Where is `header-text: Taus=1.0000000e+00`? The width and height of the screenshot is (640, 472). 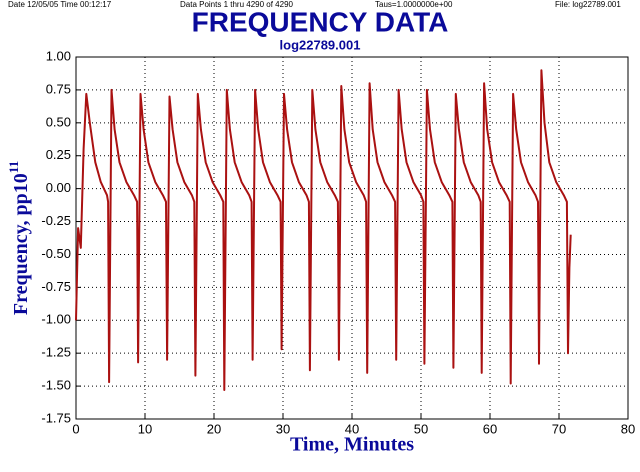
header-text: Taus=1.0000000e+00 is located at coordinates (414, 4).